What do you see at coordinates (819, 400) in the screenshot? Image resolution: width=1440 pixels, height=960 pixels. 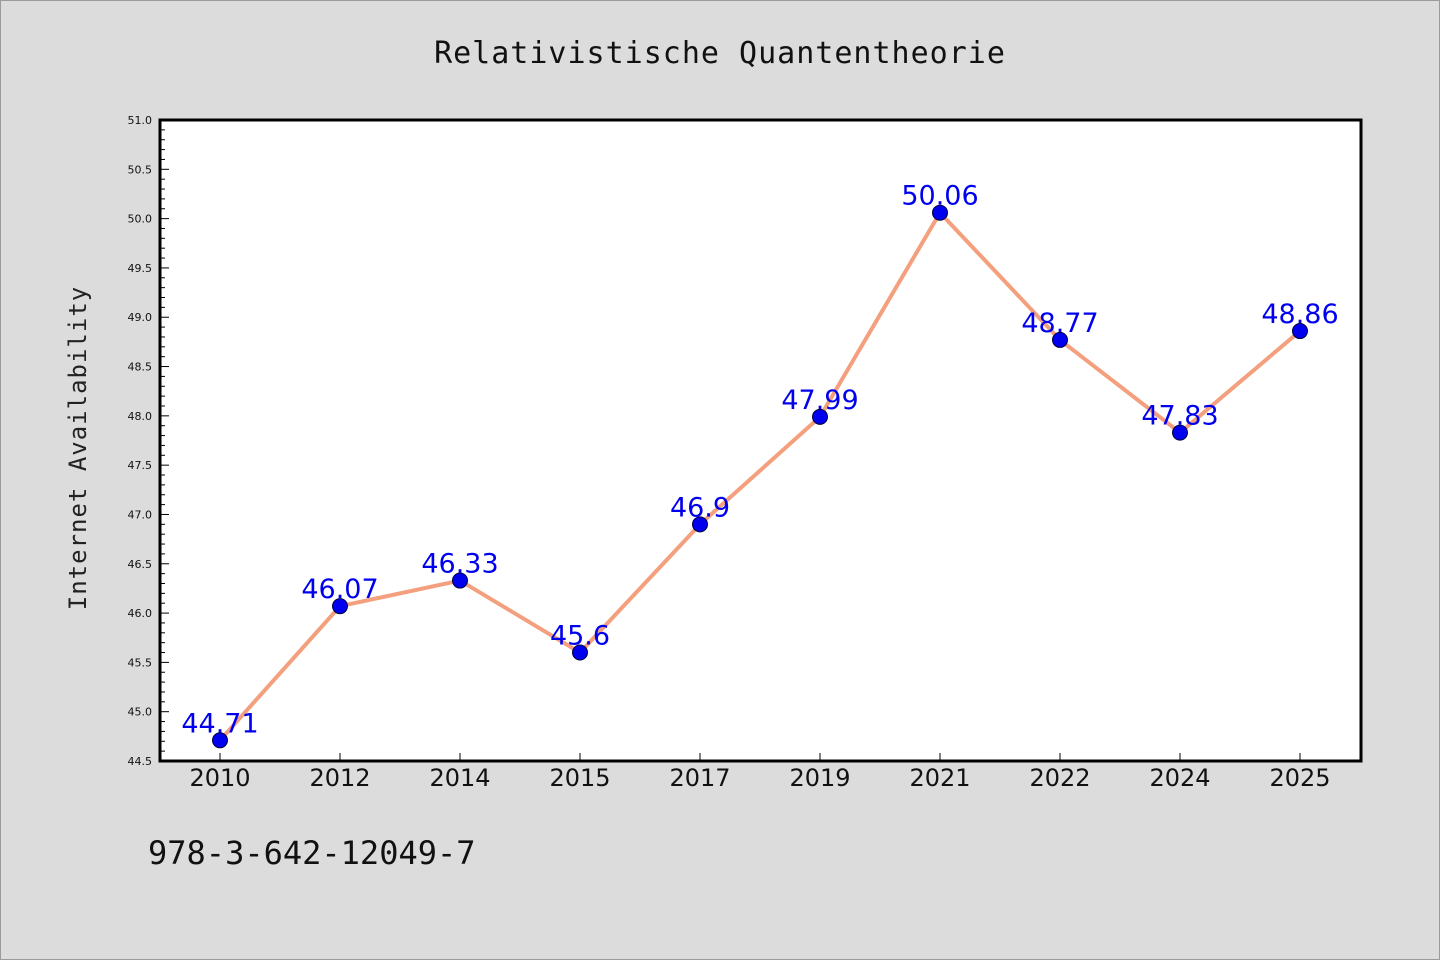 I see `data-label: 47.99` at bounding box center [819, 400].